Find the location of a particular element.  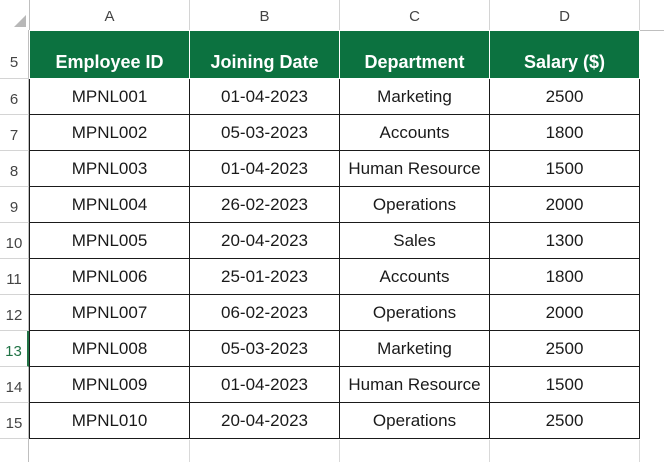

table-row: MPNL003 01-04-2023 Human Resource 1500 is located at coordinates (334, 168).